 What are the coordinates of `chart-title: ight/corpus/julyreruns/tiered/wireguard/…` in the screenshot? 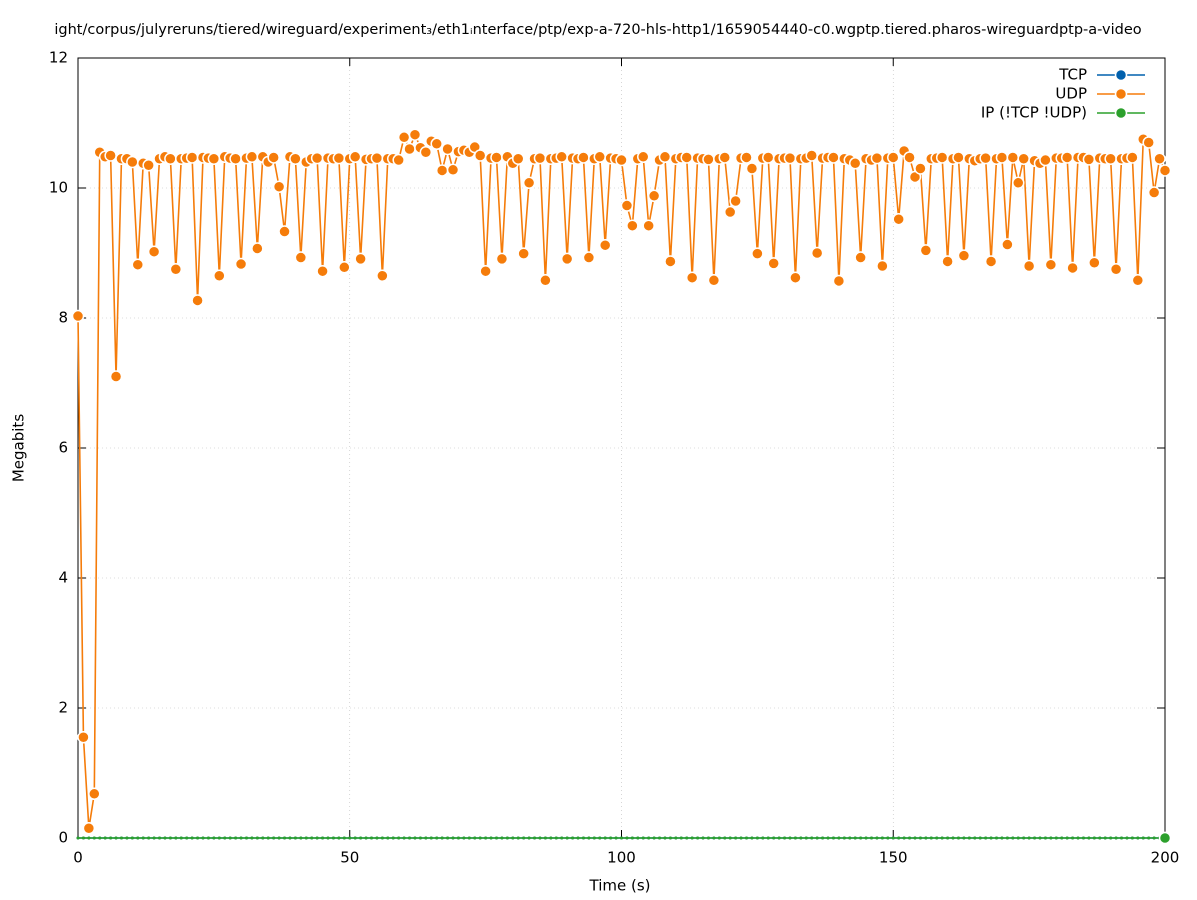 It's located at (597, 30).